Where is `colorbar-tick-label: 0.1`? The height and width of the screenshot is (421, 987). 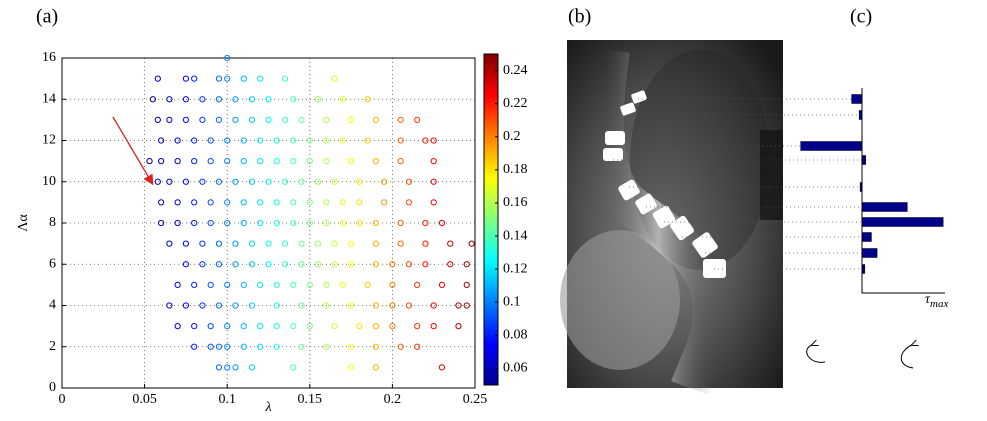
colorbar-tick-label: 0.1 is located at coordinates (512, 301).